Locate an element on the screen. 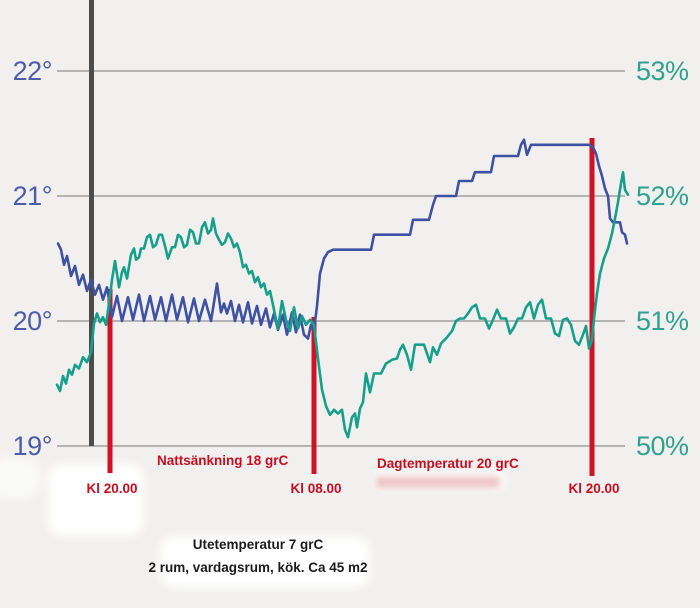  right-axis-tick-53%: 53% is located at coordinates (662, 71).